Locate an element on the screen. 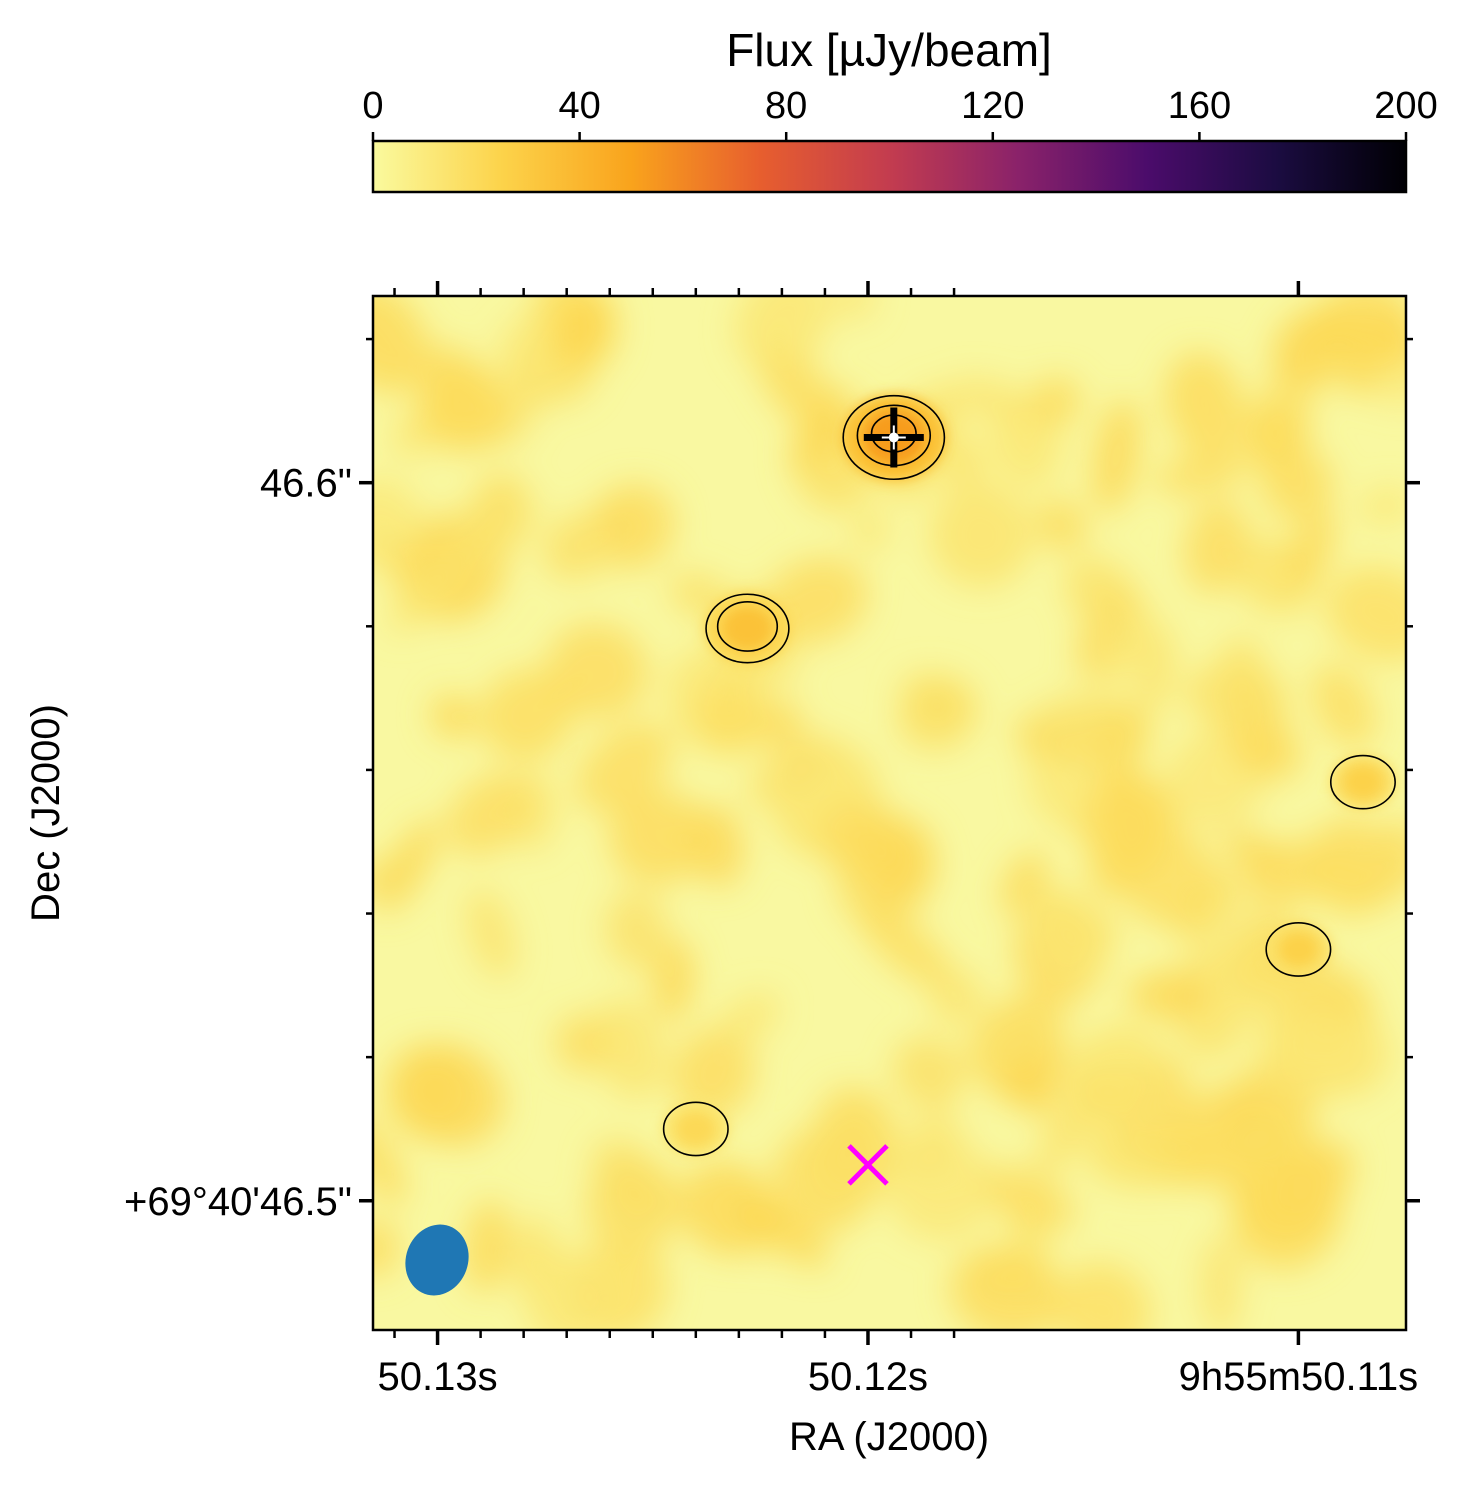 This screenshot has height=1489, width=1468. beam-ellipse is located at coordinates (437, 1260).